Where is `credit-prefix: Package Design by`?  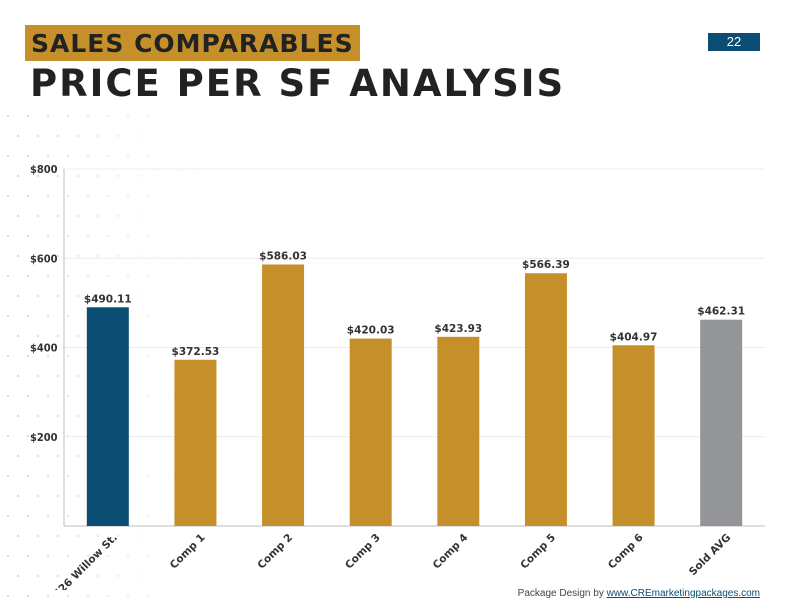
credit-prefix: Package Design by is located at coordinates (560, 593).